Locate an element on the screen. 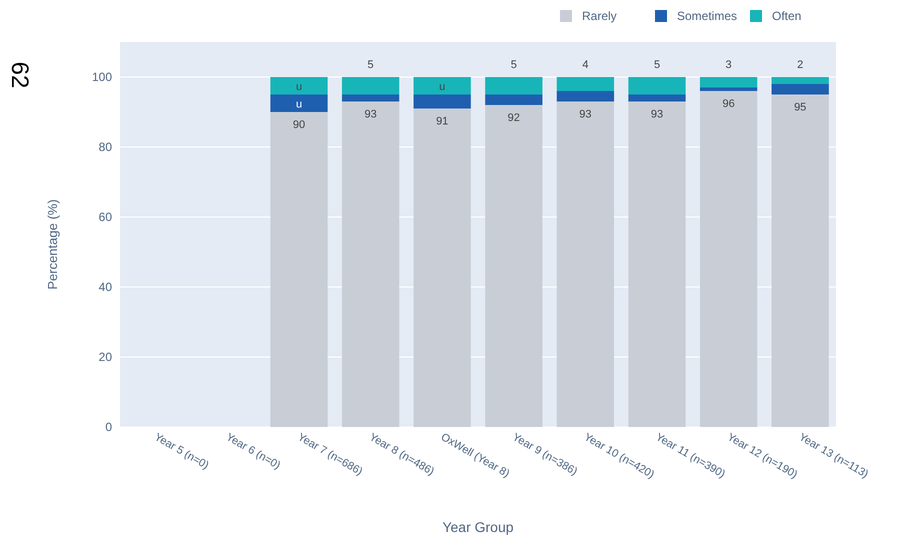  data-label: 3 is located at coordinates (729, 65).